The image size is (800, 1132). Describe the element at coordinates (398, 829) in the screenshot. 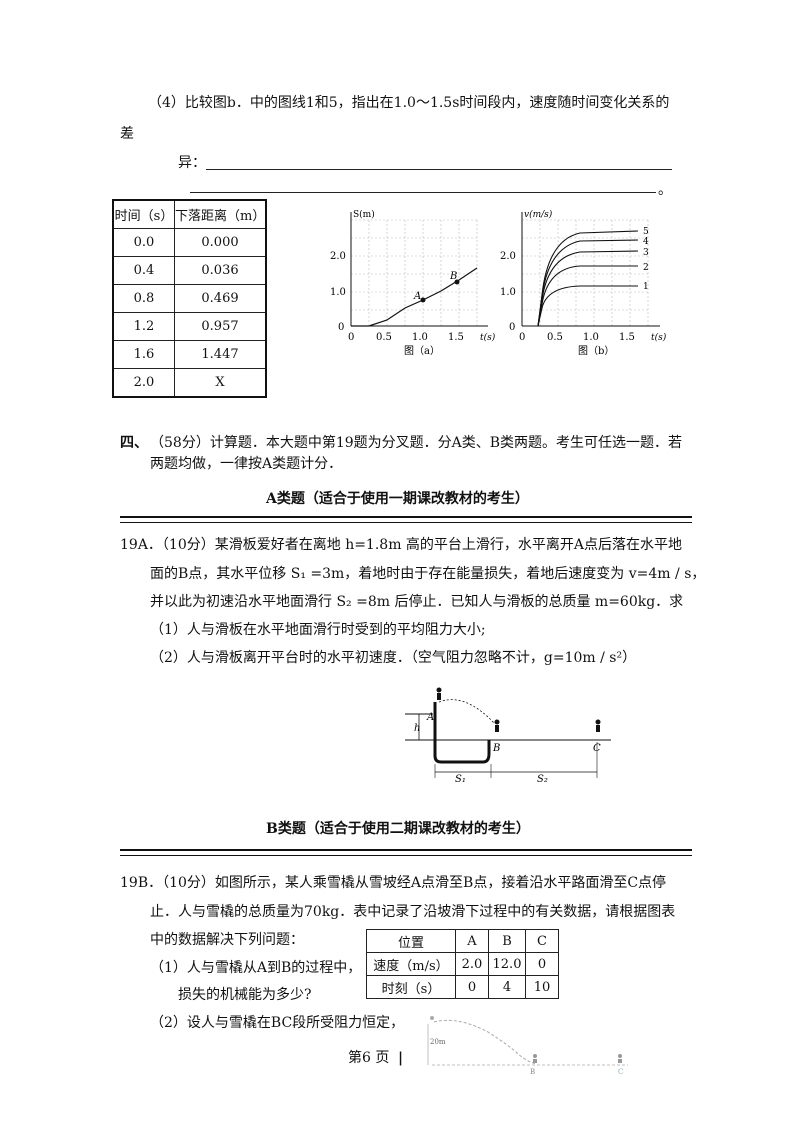

I see `b-type-title: B类题（适合于使用二期课改教材的考生）` at that location.